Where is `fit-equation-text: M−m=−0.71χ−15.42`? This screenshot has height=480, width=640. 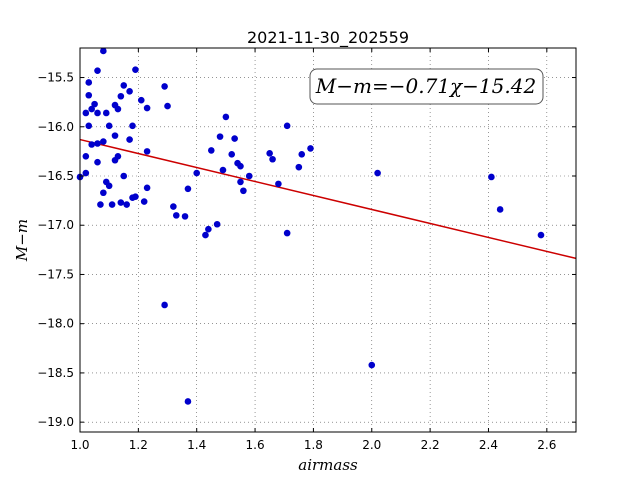
fit-equation-text: M−m=−0.71χ−15.42 is located at coordinates (425, 86).